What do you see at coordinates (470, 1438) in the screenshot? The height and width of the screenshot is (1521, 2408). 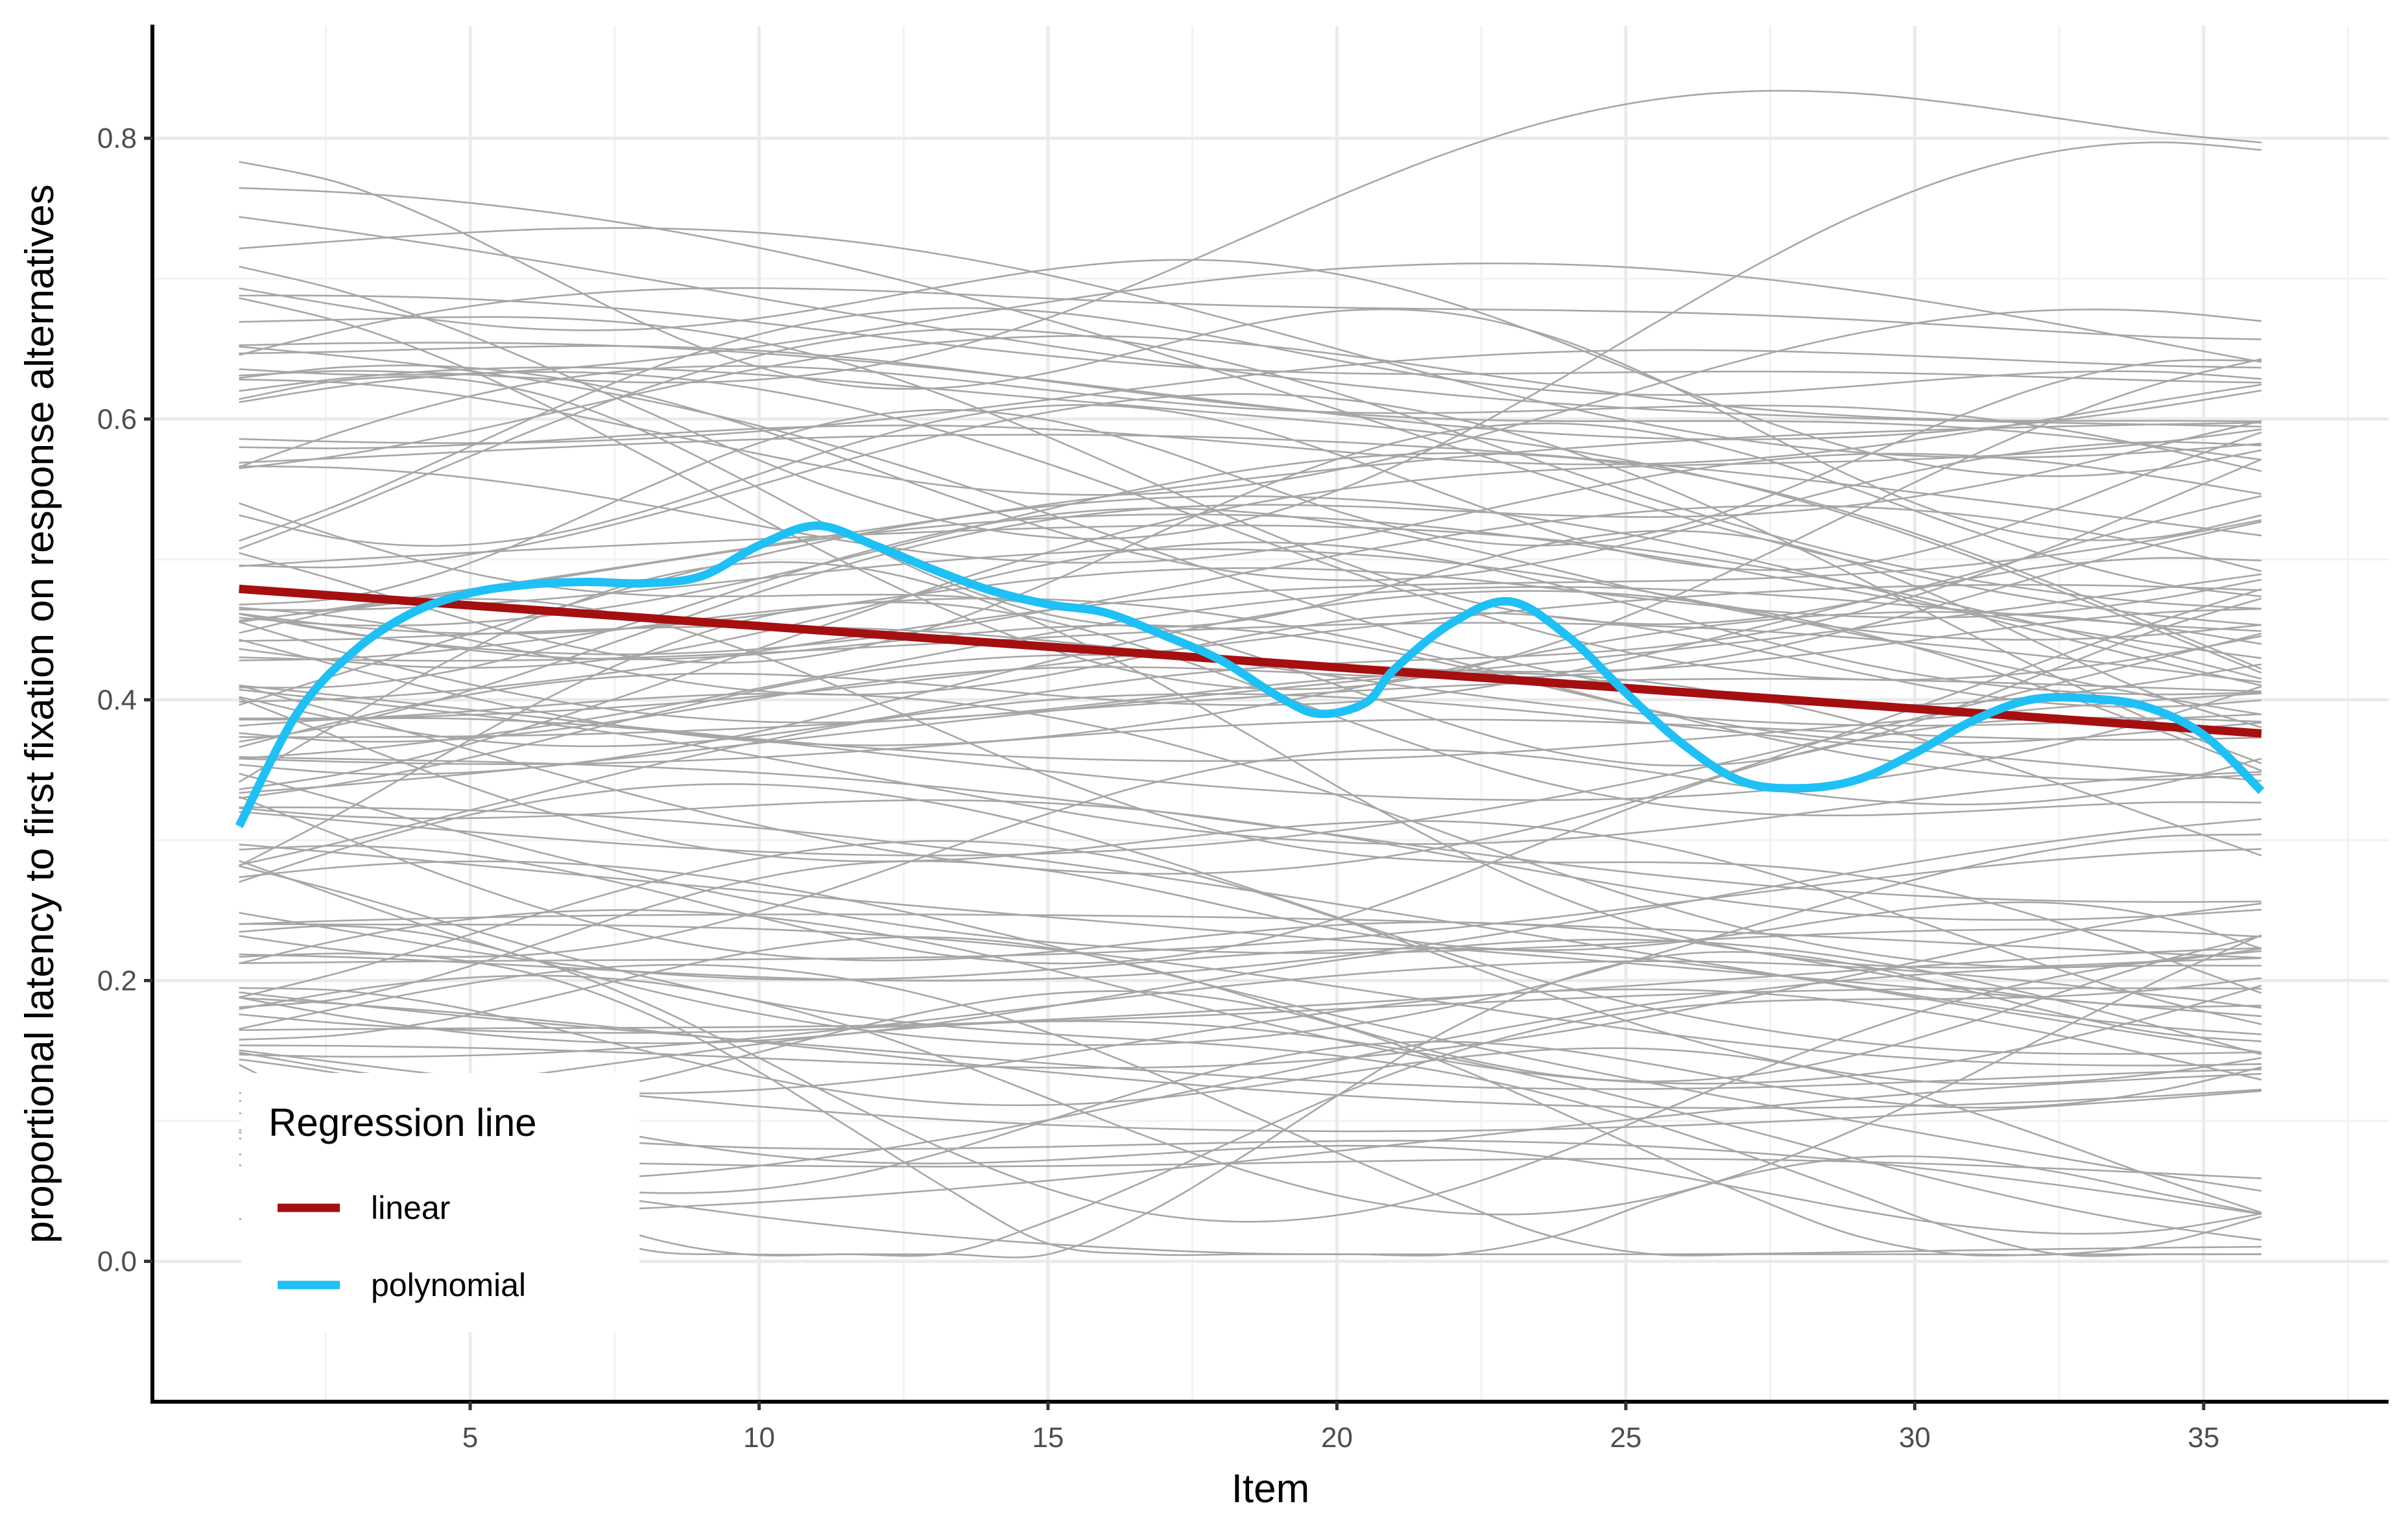 I see `x-tick-label: 5` at bounding box center [470, 1438].